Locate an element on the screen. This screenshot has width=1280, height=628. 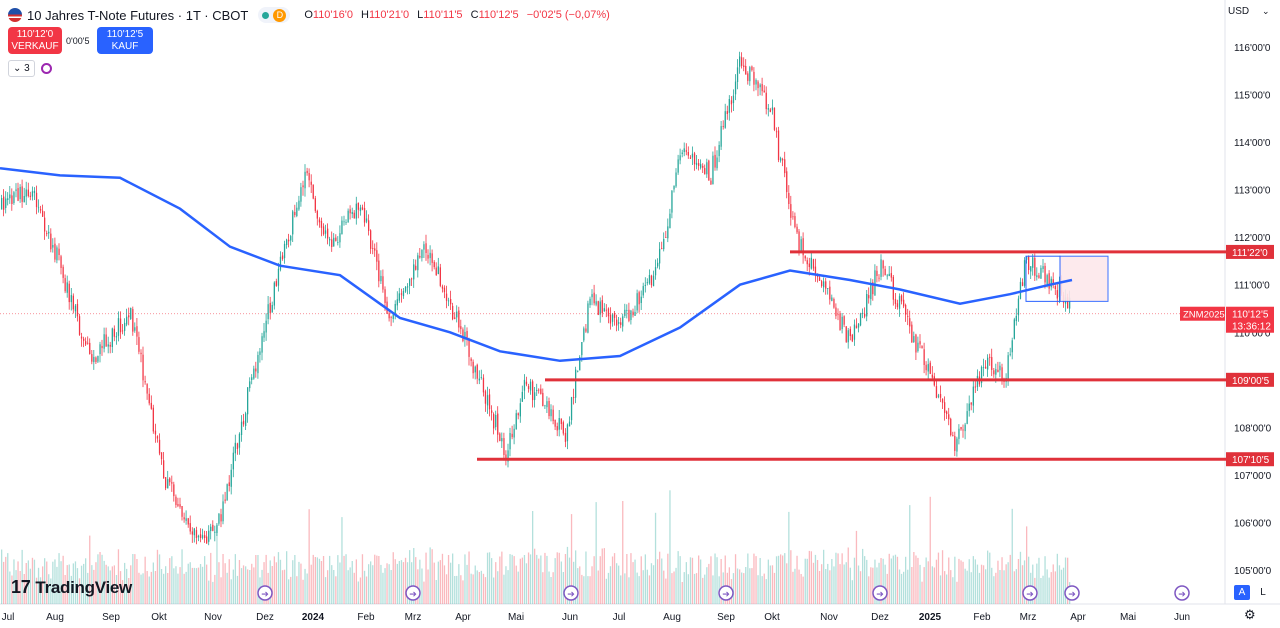
range-box-right is located at coordinates (1084, 278).